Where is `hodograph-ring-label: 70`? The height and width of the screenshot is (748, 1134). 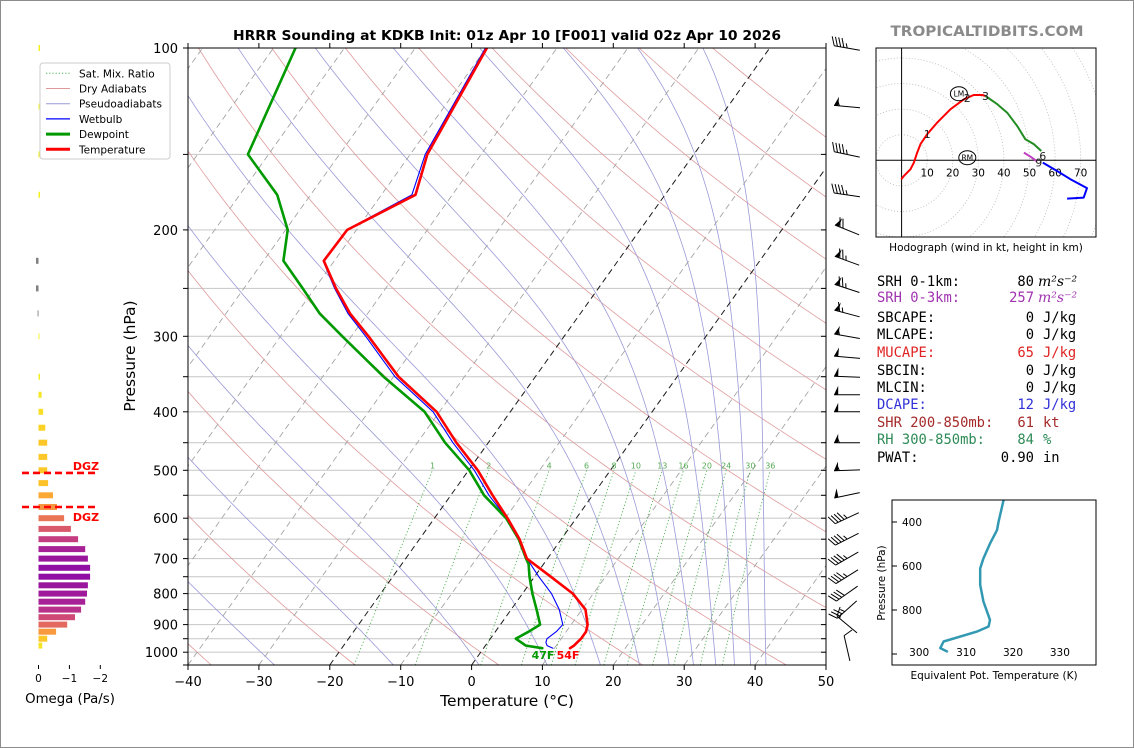 hodograph-ring-label: 70 is located at coordinates (1080, 173).